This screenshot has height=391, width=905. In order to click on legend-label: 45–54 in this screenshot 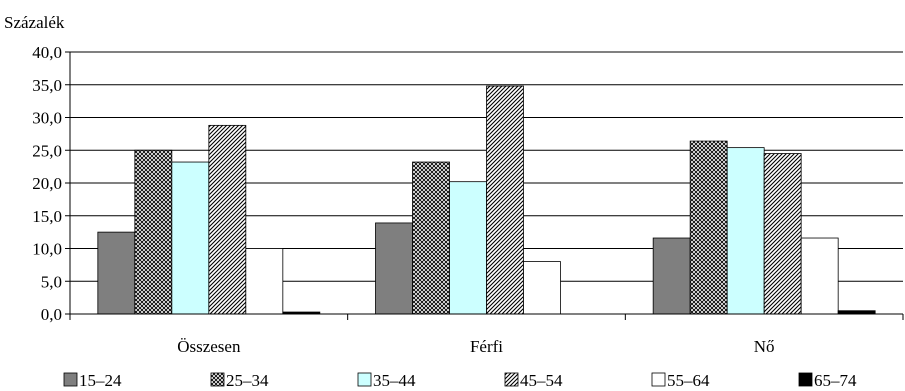, I will do `click(541, 380)`.